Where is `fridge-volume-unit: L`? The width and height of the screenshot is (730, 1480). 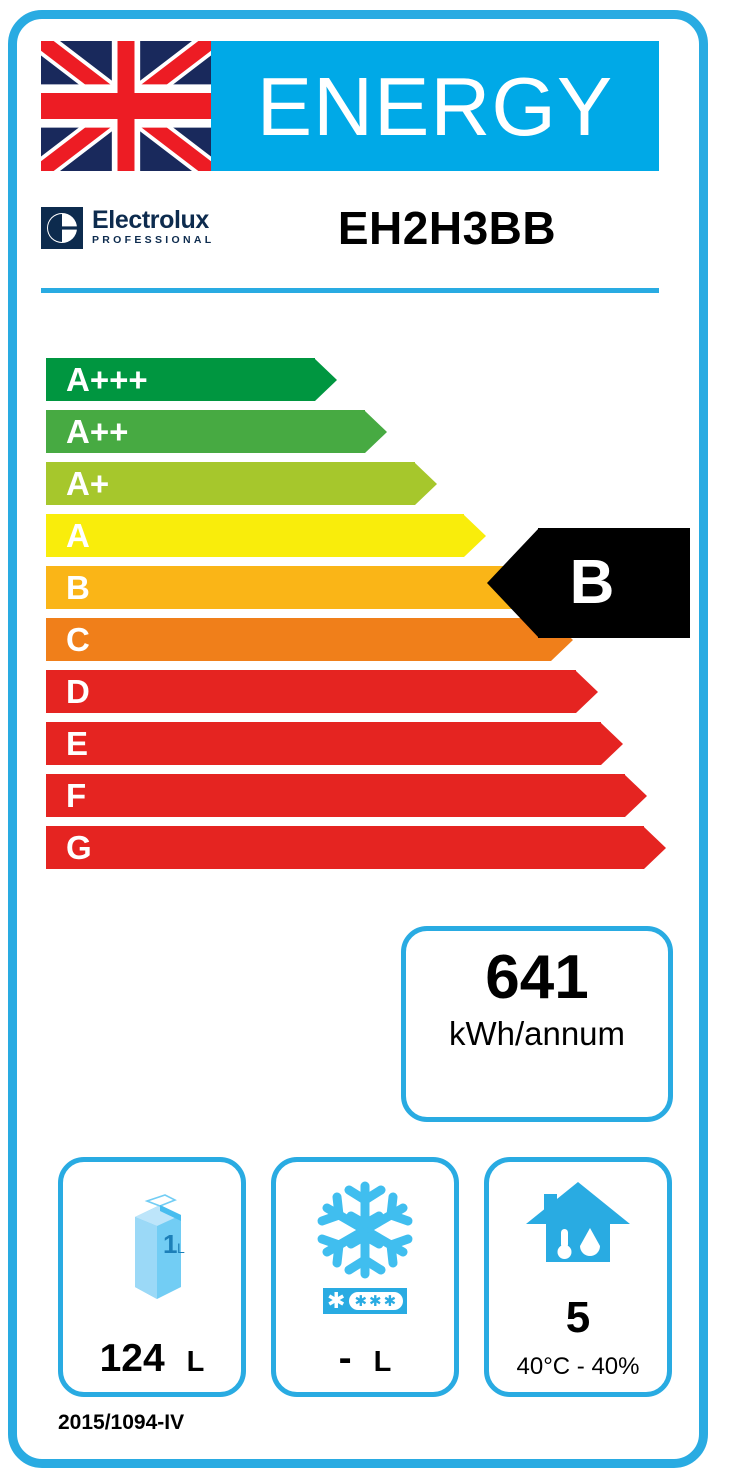 fridge-volume-unit: L is located at coordinates (195, 1362).